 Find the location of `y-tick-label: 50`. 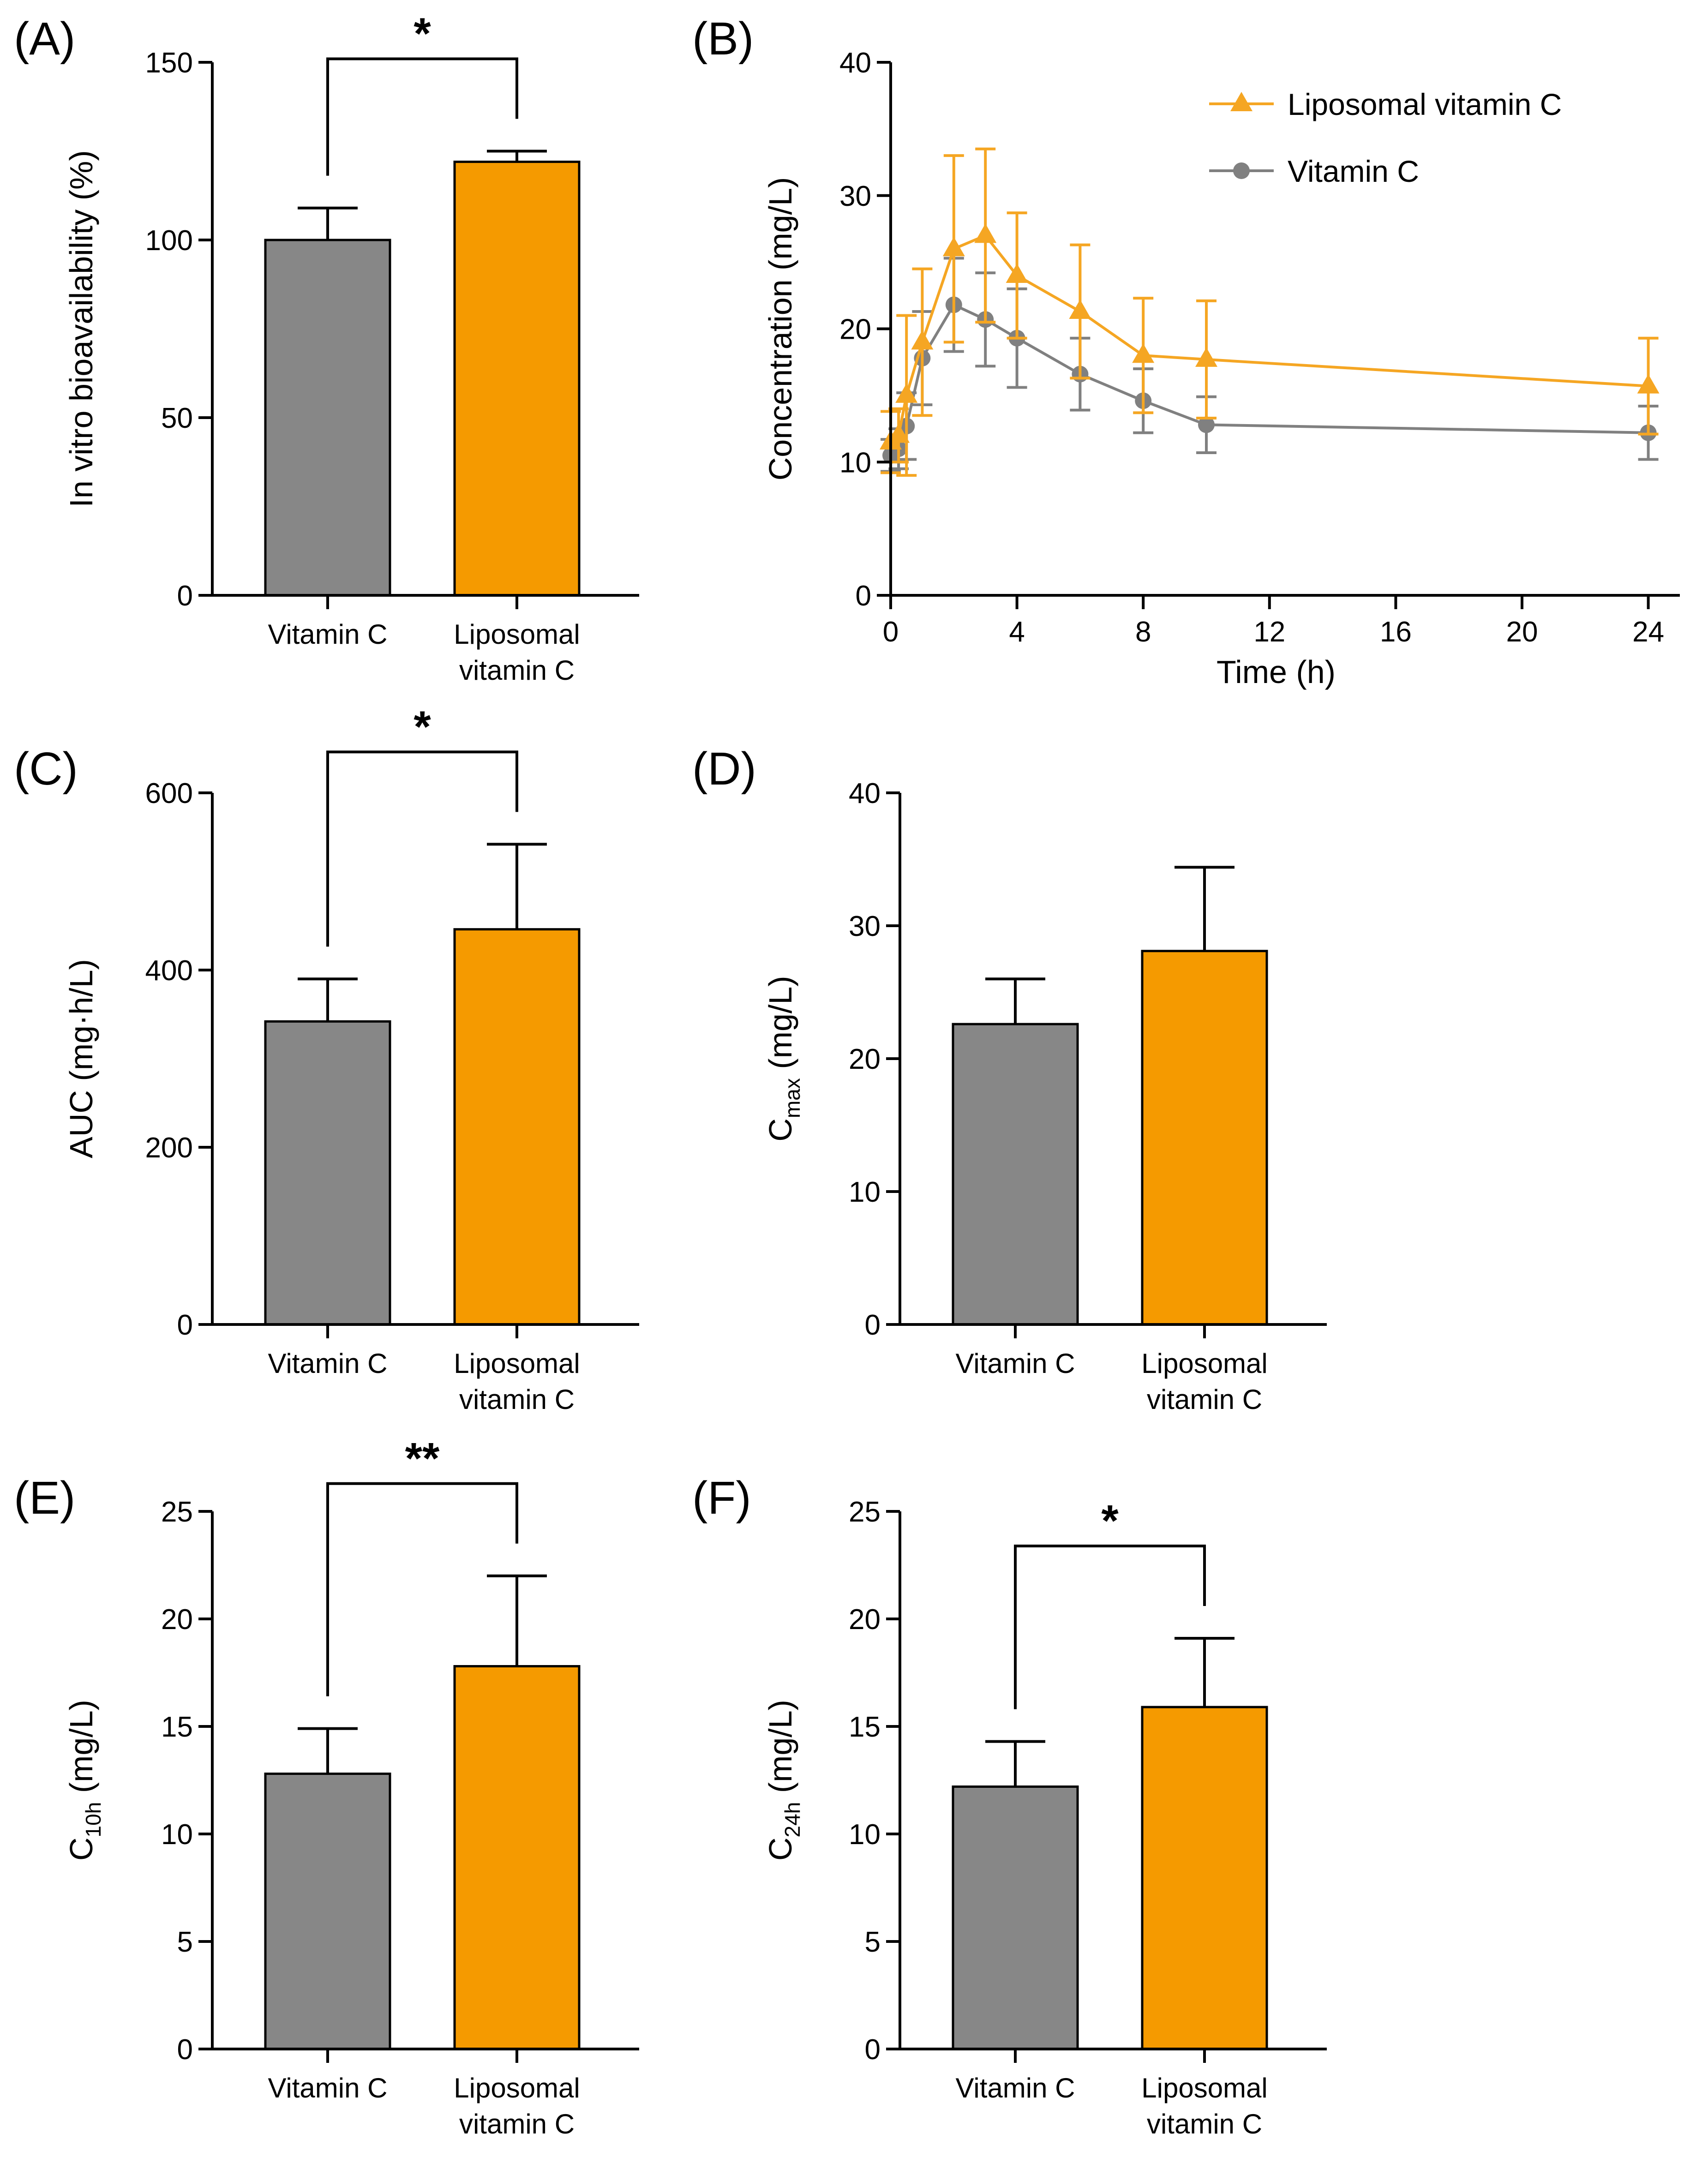

y-tick-label: 50 is located at coordinates (177, 418).